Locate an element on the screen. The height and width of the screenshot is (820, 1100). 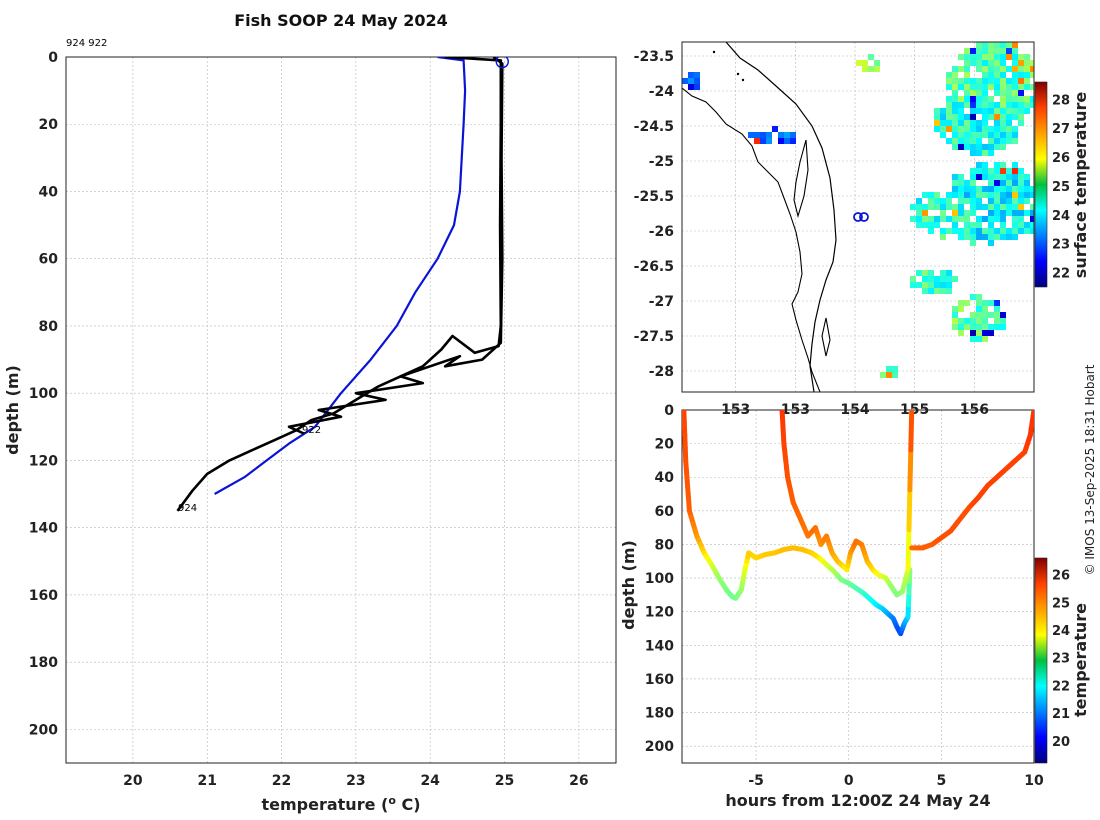
temperature-colorbar is located at coordinates (1041, 660).